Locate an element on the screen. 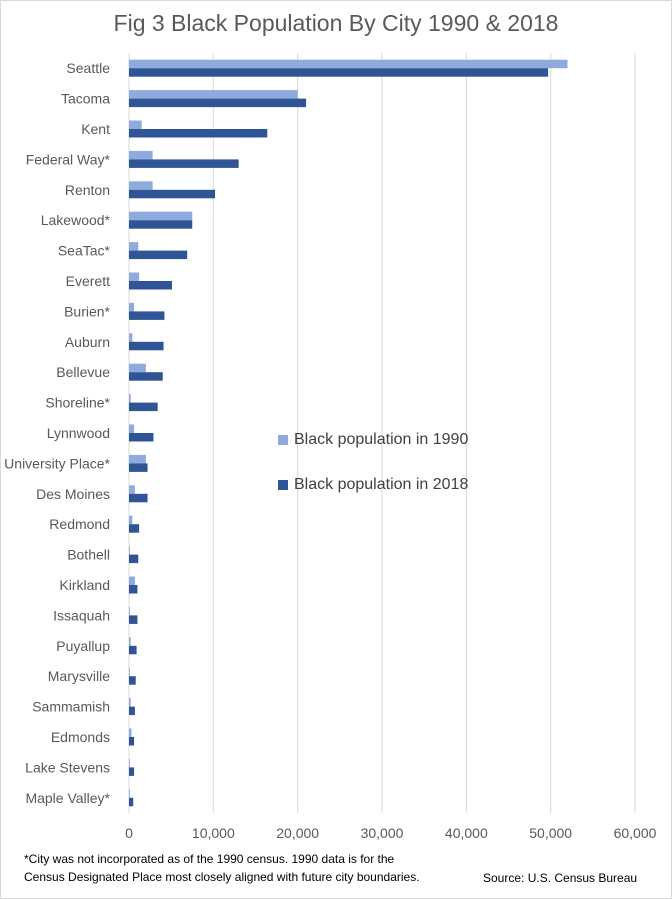  source-note: Source: U.S. Census Bureau is located at coordinates (560, 878).